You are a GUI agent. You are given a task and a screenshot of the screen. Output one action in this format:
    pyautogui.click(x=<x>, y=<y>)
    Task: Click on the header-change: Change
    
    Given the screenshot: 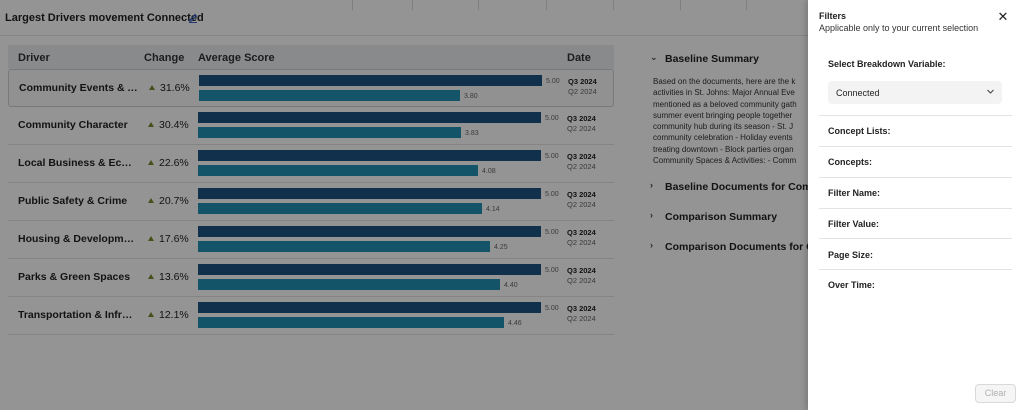 What is the action you would take?
    pyautogui.click(x=164, y=58)
    